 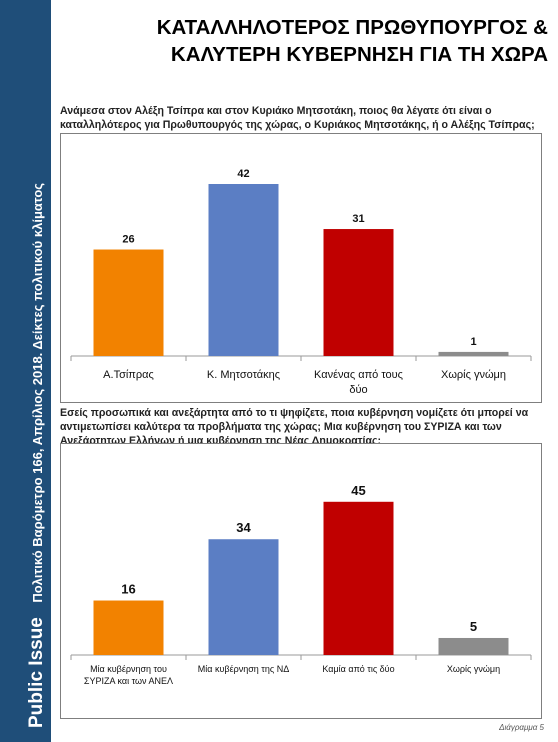 What do you see at coordinates (521, 727) in the screenshot?
I see `figure-number: Διάγραμμα 5` at bounding box center [521, 727].